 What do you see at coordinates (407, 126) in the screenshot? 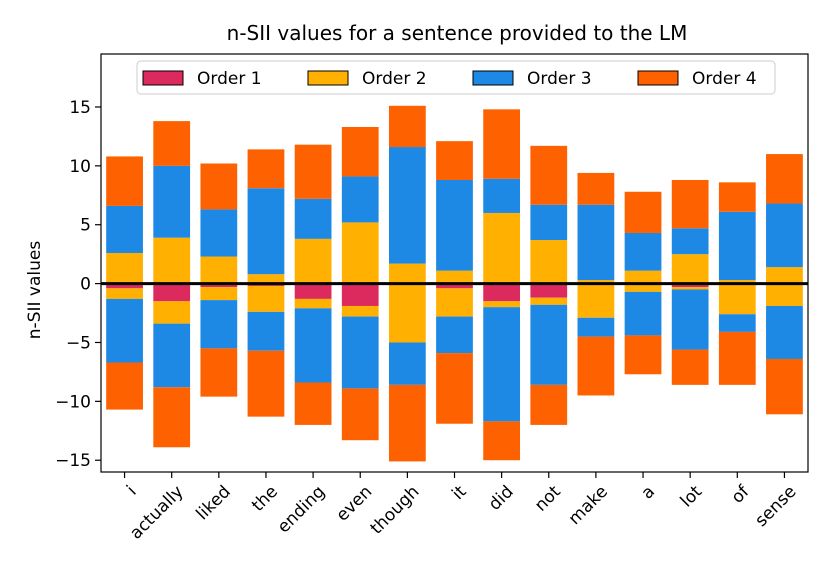
I see `bar-though-order4-pos` at bounding box center [407, 126].